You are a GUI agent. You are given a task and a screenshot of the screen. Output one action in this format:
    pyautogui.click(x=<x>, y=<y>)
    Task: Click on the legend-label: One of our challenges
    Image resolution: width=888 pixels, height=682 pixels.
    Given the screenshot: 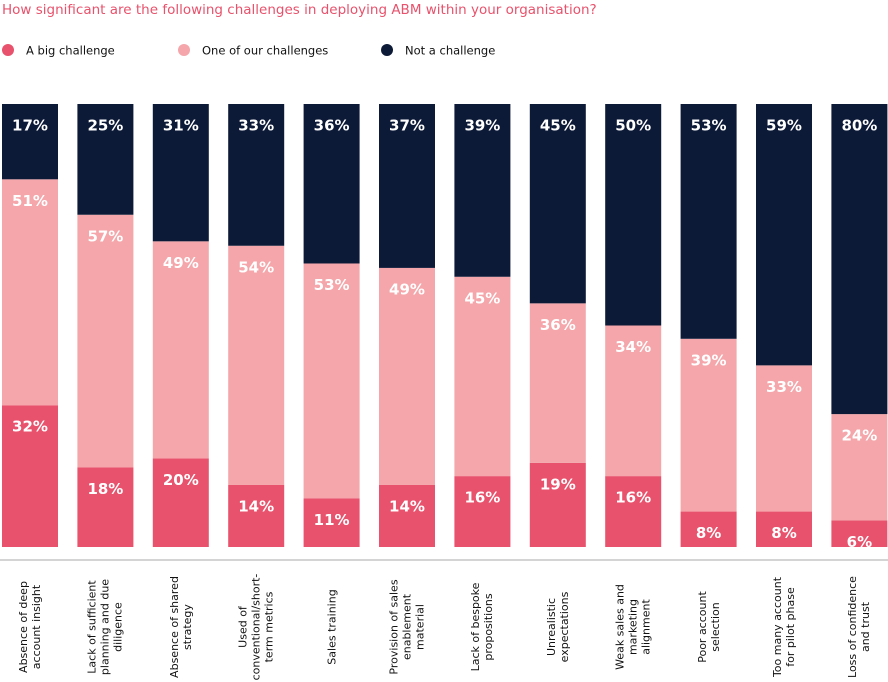 What is the action you would take?
    pyautogui.click(x=265, y=51)
    